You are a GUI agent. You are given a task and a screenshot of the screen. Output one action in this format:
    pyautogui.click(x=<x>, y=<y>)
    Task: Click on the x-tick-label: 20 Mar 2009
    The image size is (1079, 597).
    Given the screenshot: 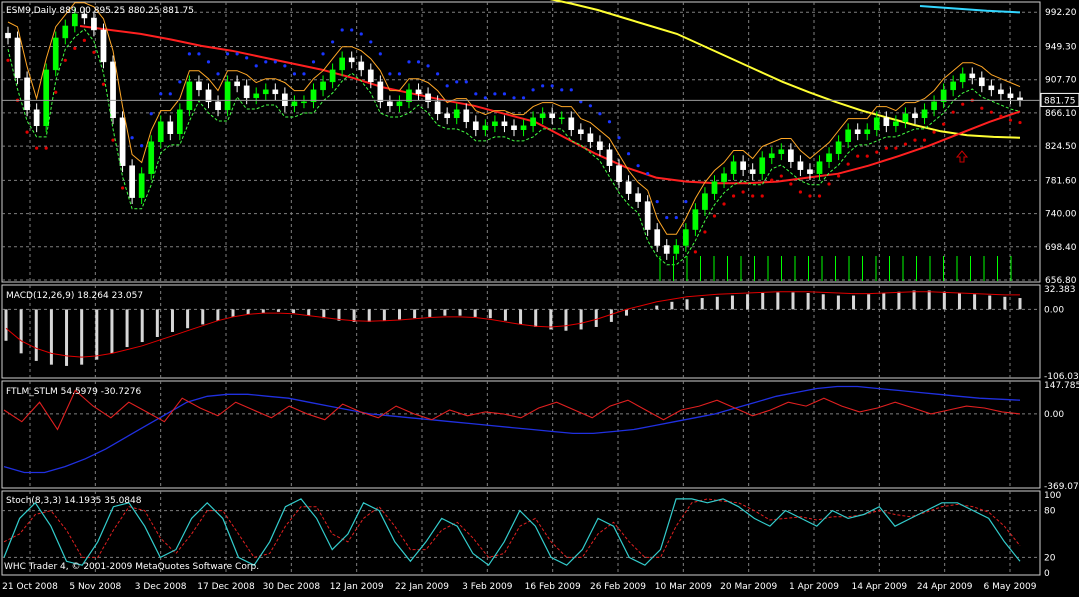 What is the action you would take?
    pyautogui.click(x=748, y=587)
    